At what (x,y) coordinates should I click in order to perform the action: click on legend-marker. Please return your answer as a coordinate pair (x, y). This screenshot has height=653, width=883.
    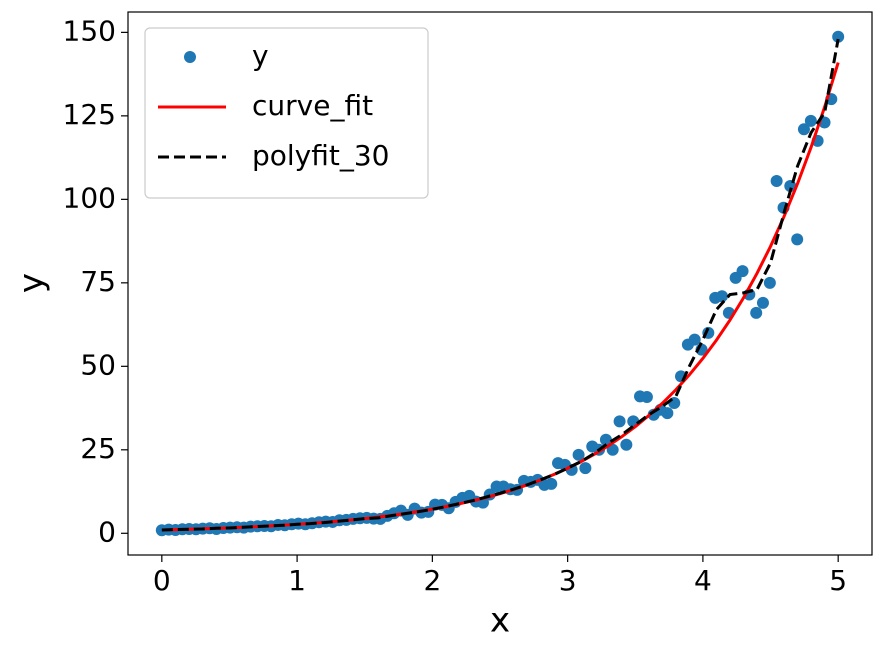
    Looking at the image, I should click on (190, 57).